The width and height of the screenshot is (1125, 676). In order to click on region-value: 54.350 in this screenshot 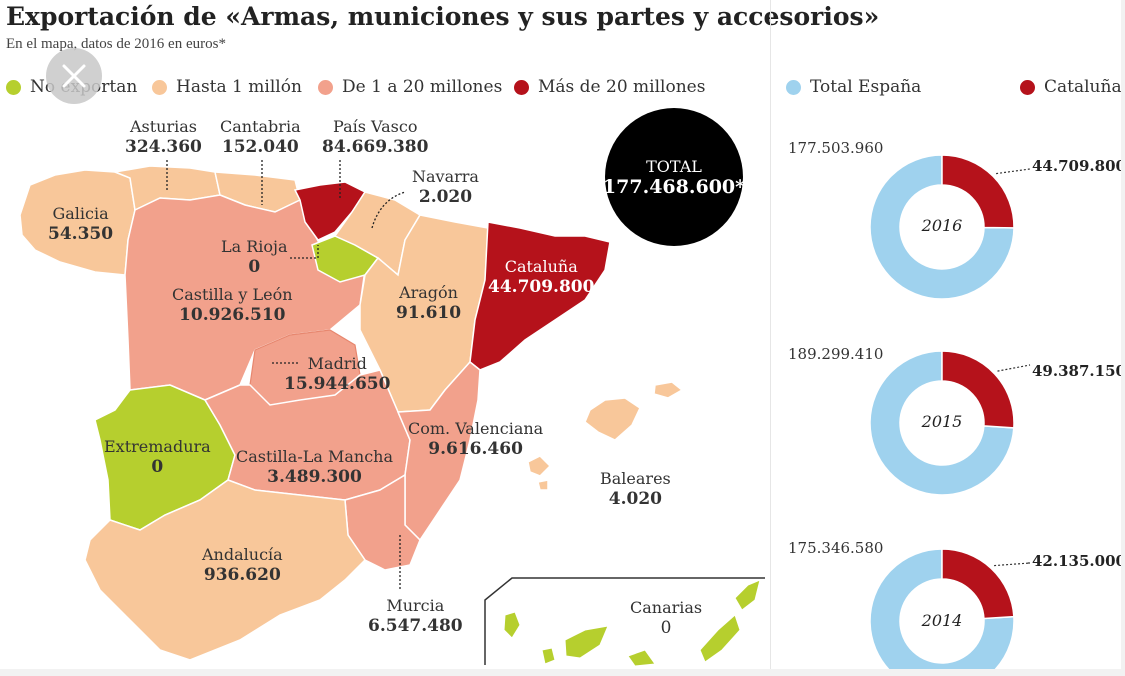, I will do `click(81, 234)`.